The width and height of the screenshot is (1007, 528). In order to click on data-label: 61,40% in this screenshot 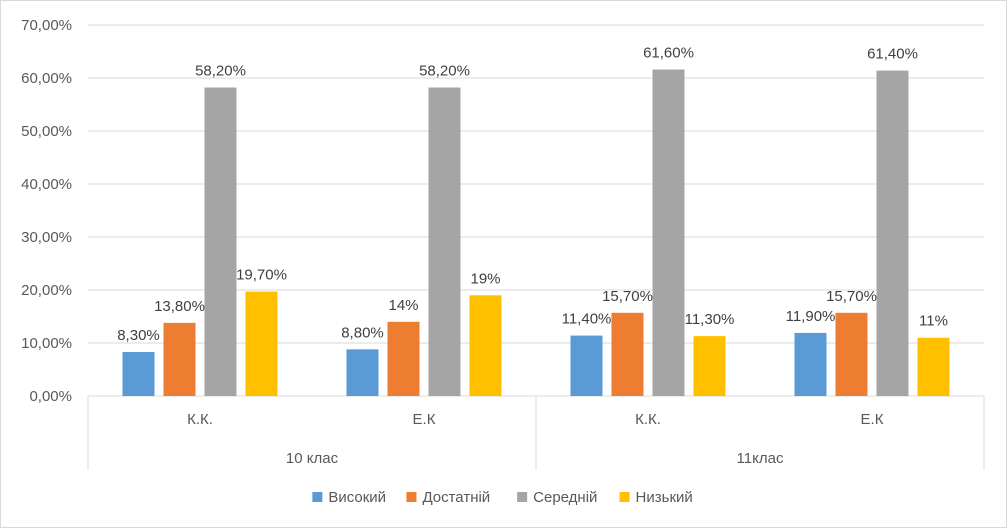, I will do `click(892, 54)`.